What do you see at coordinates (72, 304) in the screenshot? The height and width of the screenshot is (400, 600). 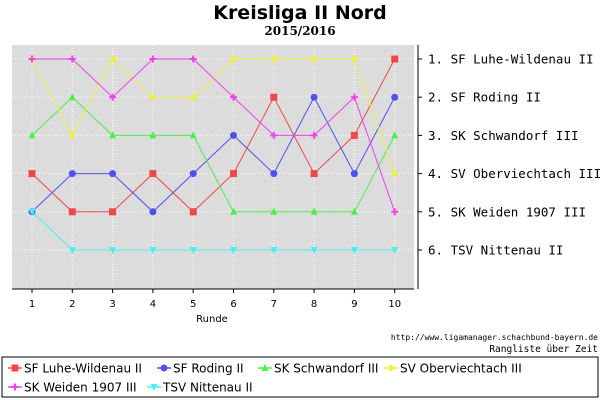 I see `x-tick-label: 2` at bounding box center [72, 304].